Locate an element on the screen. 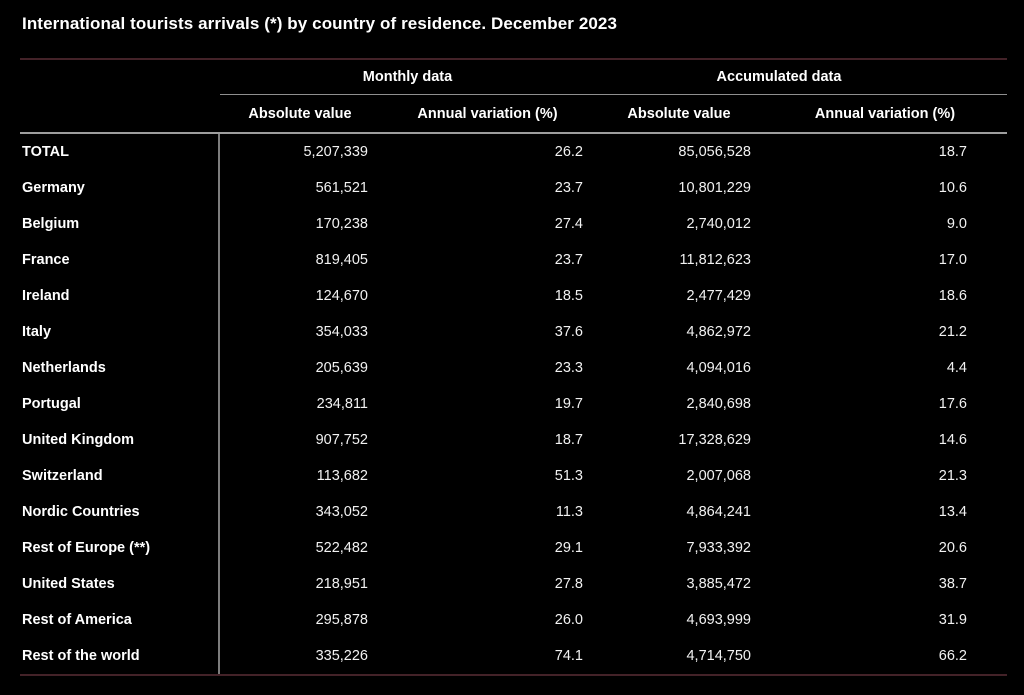 The image size is (1024, 695). accumulated-annual-variation-cell: 9.0 is located at coordinates (956, 224).